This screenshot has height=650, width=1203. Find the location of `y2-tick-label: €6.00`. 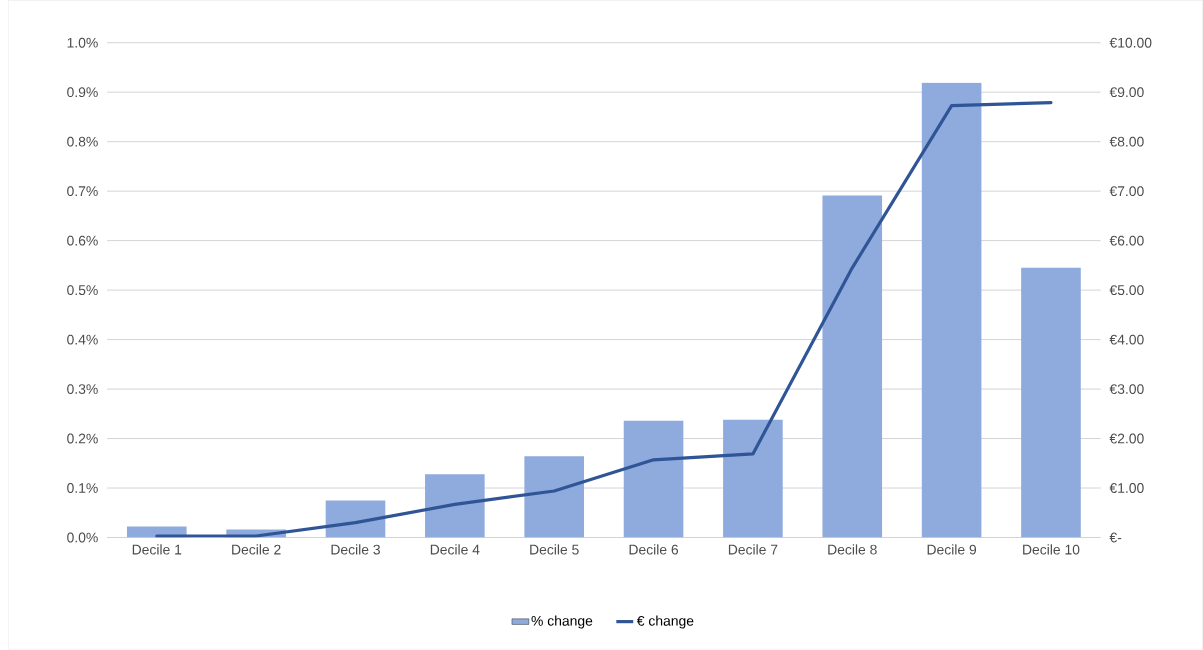

y2-tick-label: €6.00 is located at coordinates (1126, 240).